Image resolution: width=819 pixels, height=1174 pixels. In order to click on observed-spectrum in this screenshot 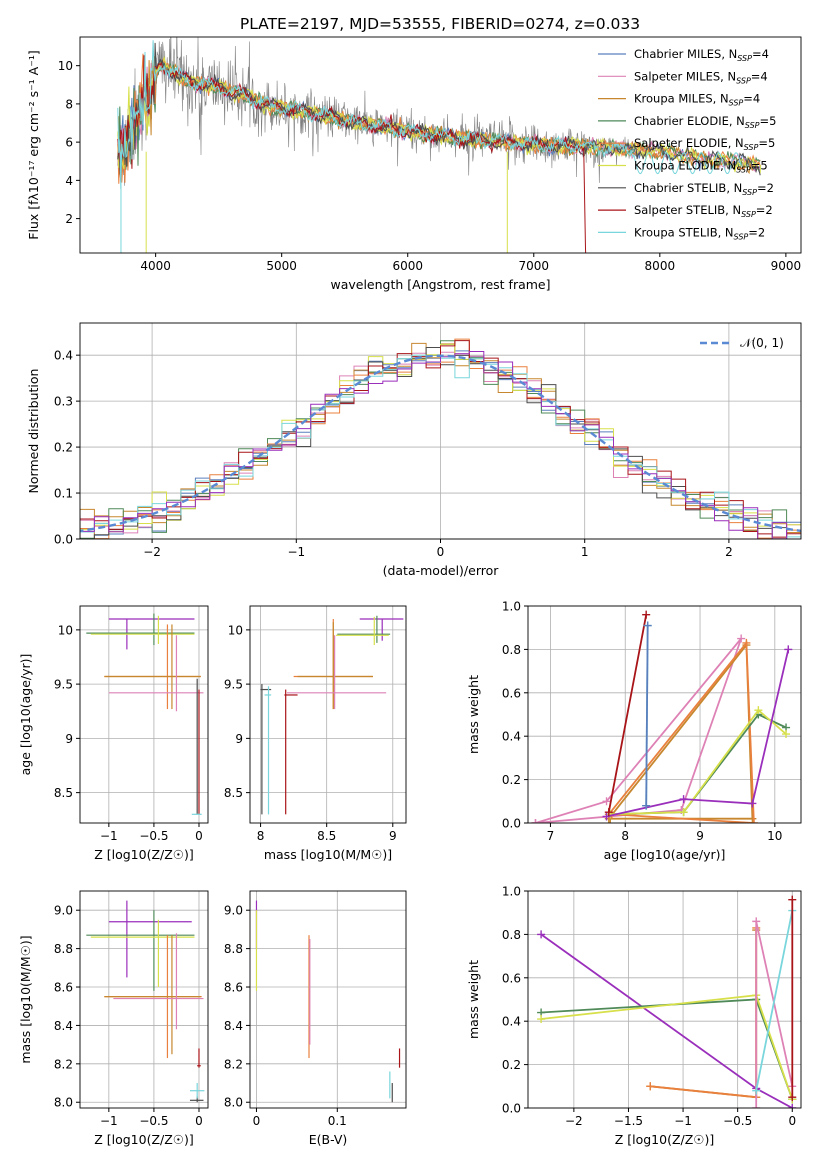, I will do `click(376, 111)`.